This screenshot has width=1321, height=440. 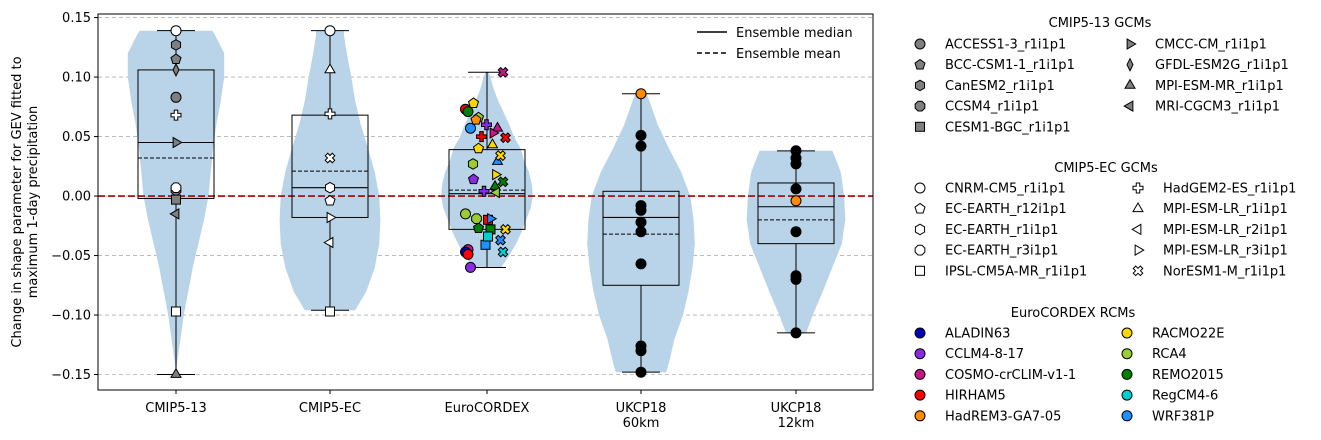 What do you see at coordinates (1010, 375) in the screenshot?
I see `legend-item-label: COSMO-crCLIM-v1-1` at bounding box center [1010, 375].